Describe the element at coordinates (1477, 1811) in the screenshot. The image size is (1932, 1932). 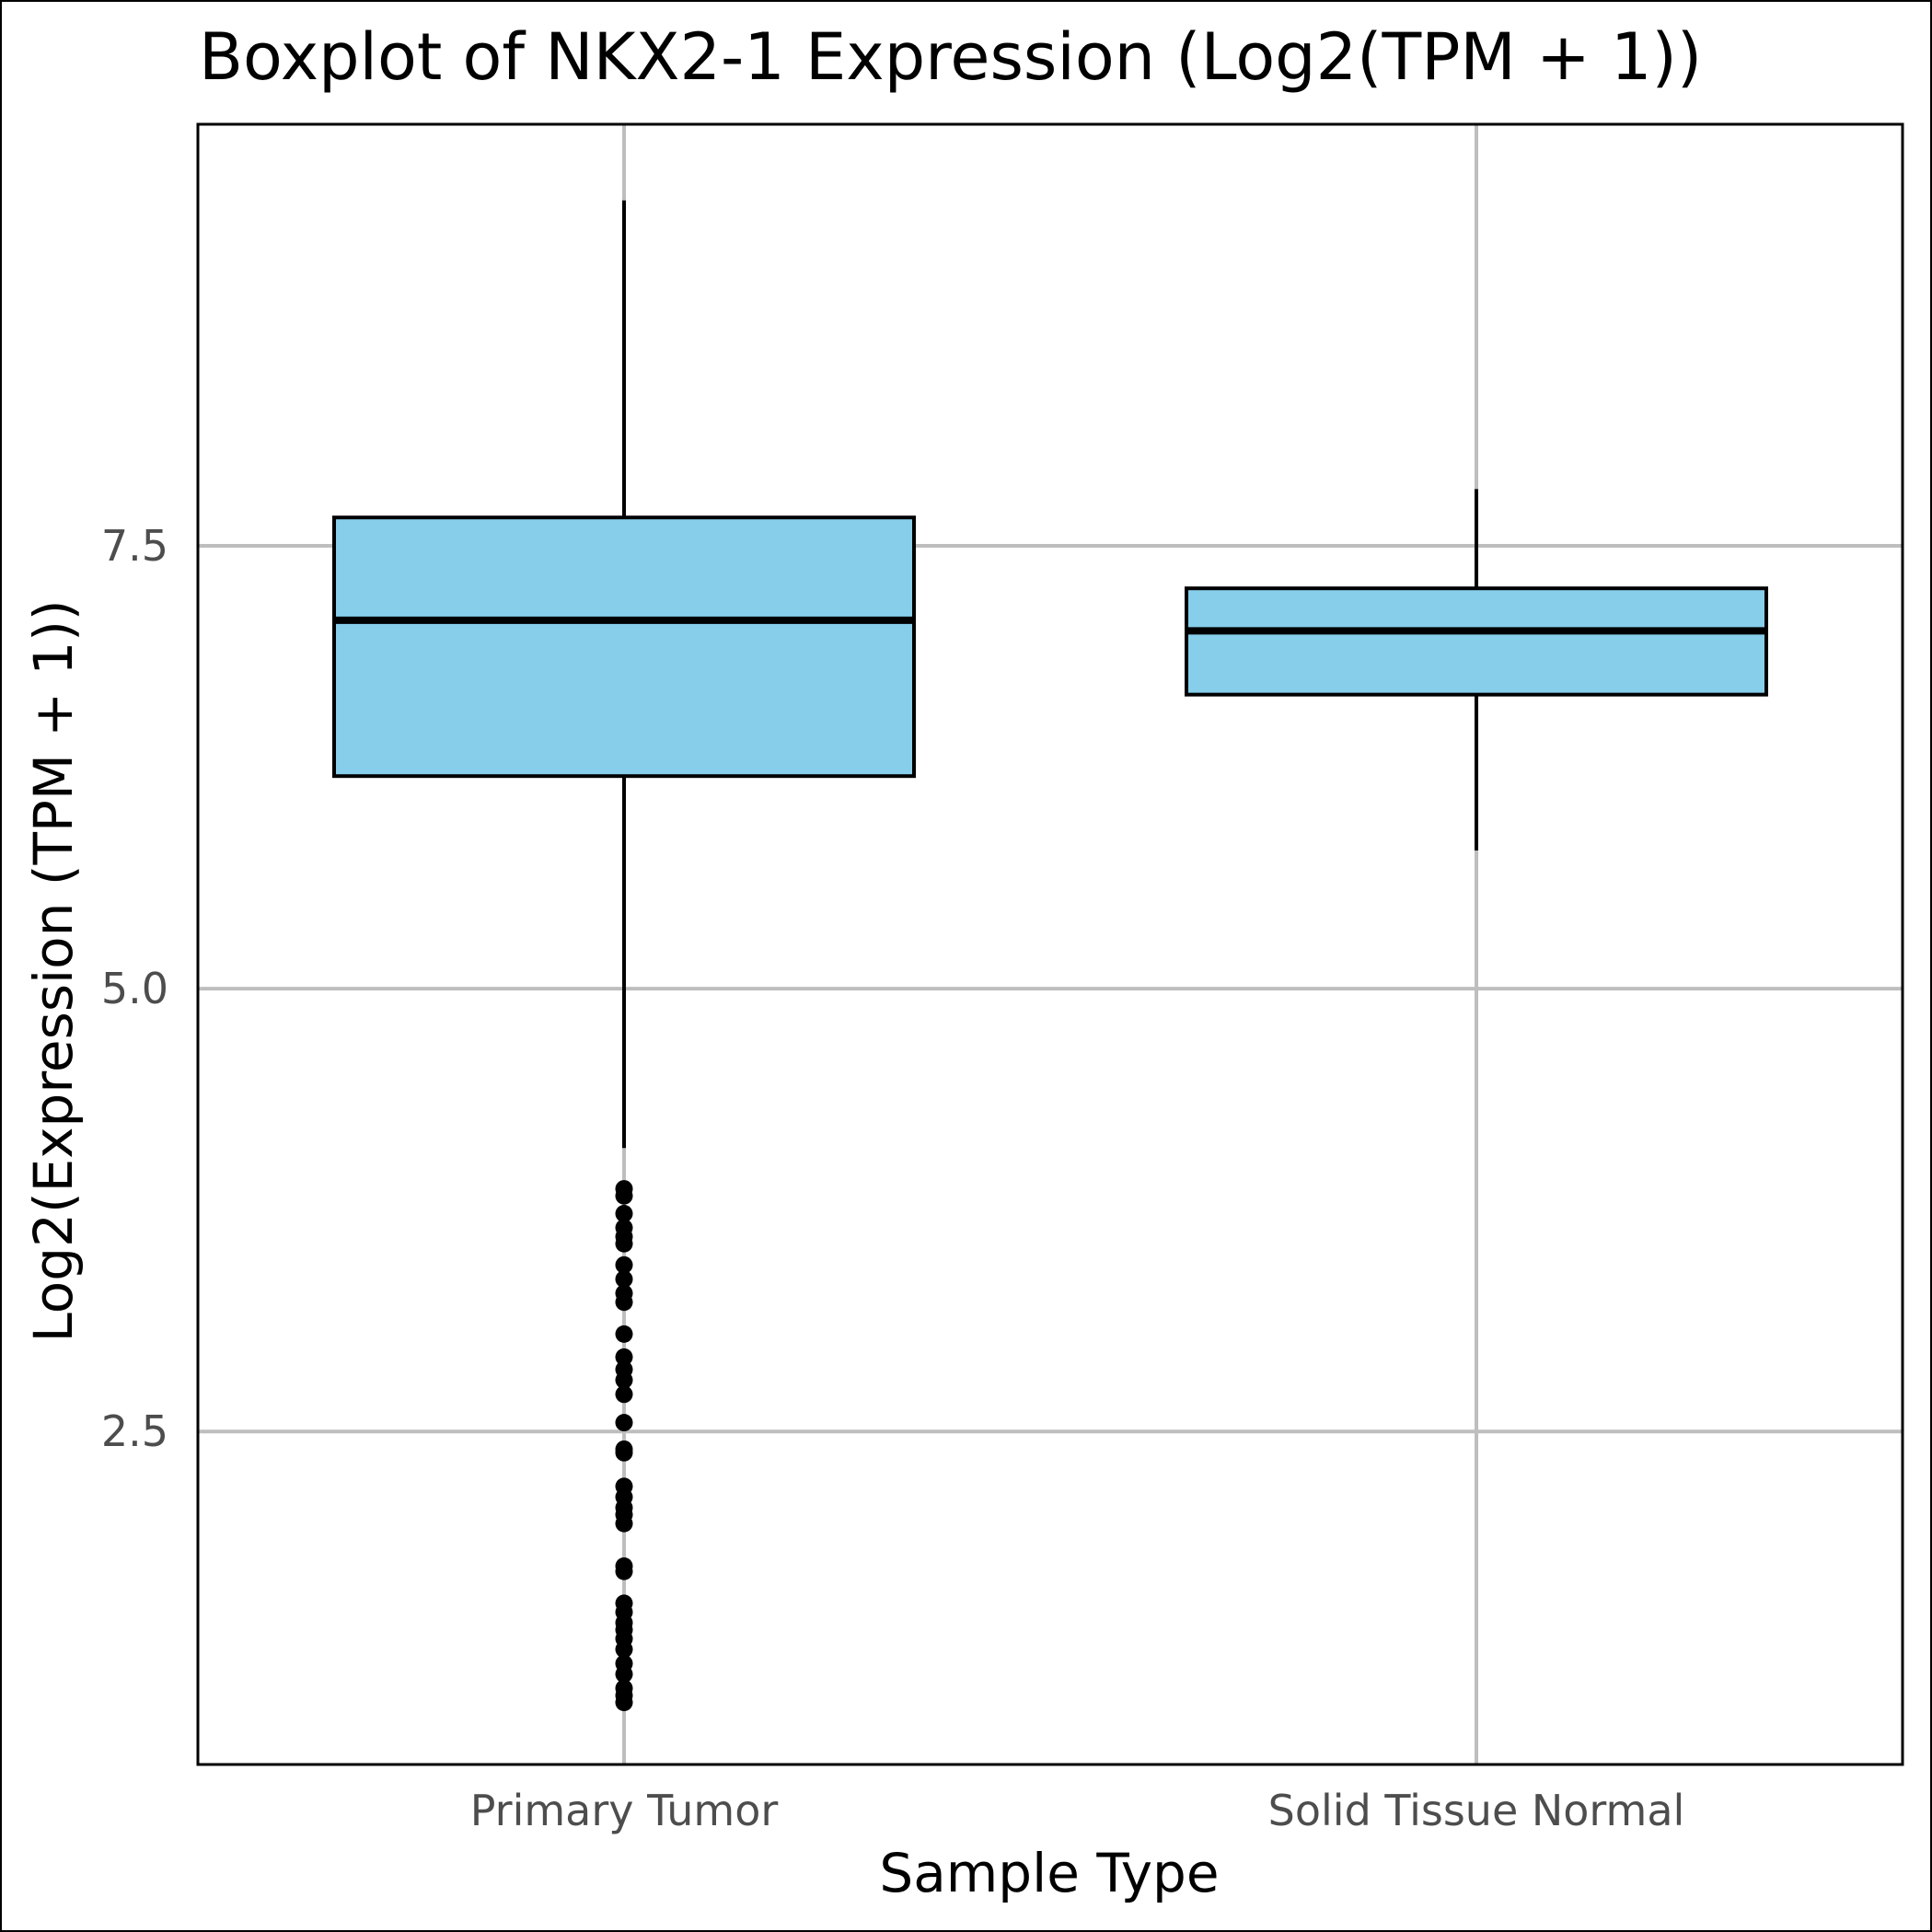
I see `x-tick-label: Solid Tissue Normal` at that location.